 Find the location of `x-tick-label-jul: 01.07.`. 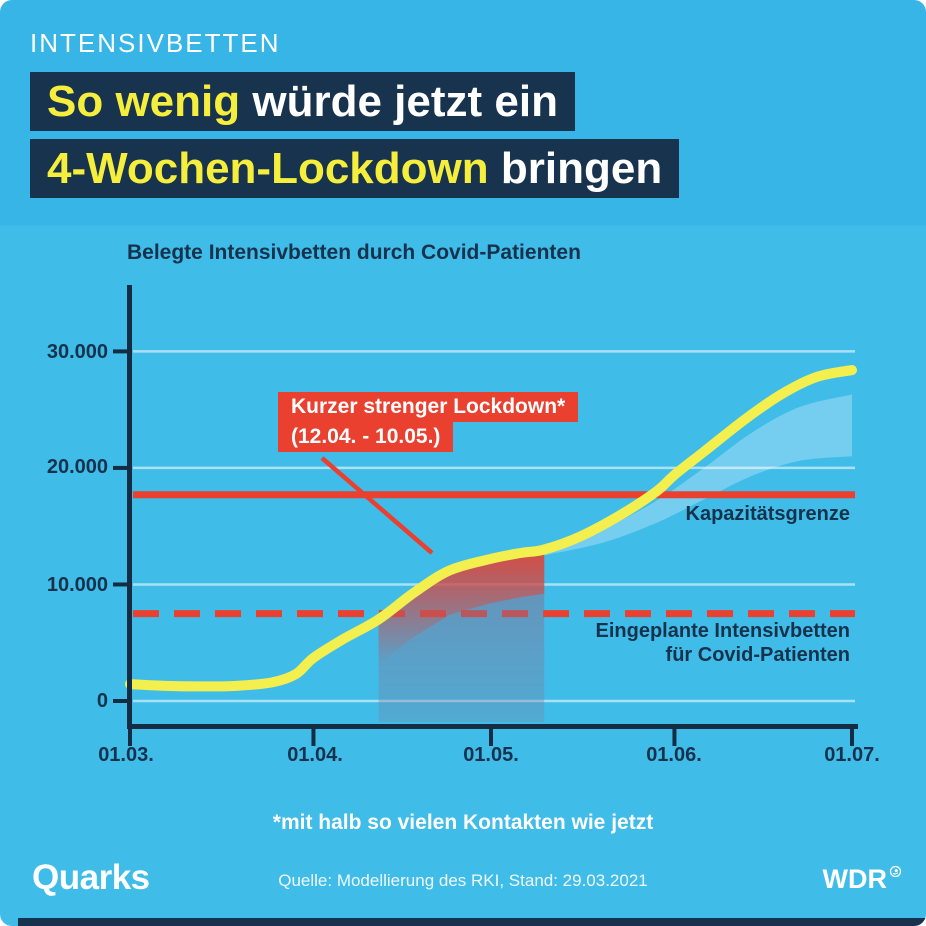

x-tick-label-jul: 01.07. is located at coordinates (852, 755).